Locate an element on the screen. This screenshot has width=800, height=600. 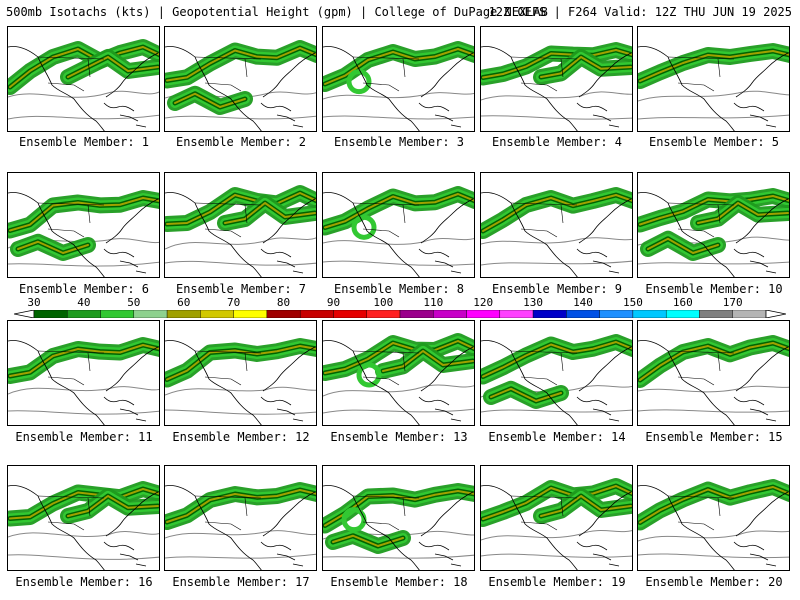
scale-tick-label: 90 is located at coordinates (333, 302).